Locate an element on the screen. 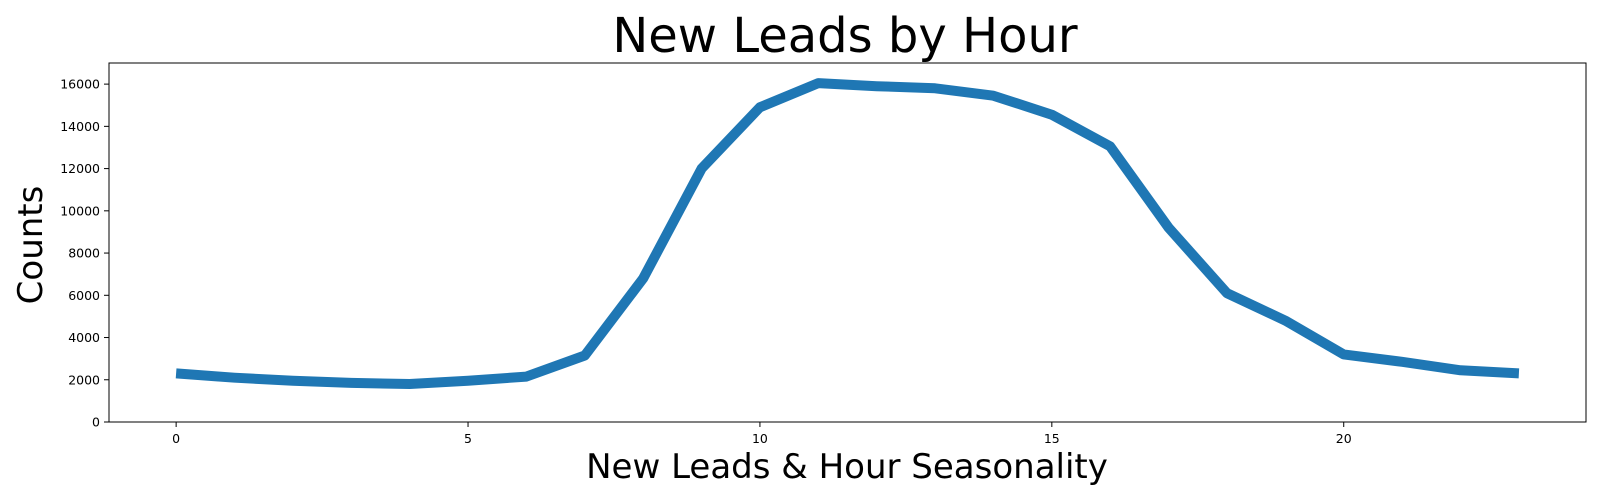 The width and height of the screenshot is (1600, 500). y-tick-label: 6000 is located at coordinates (84, 295).